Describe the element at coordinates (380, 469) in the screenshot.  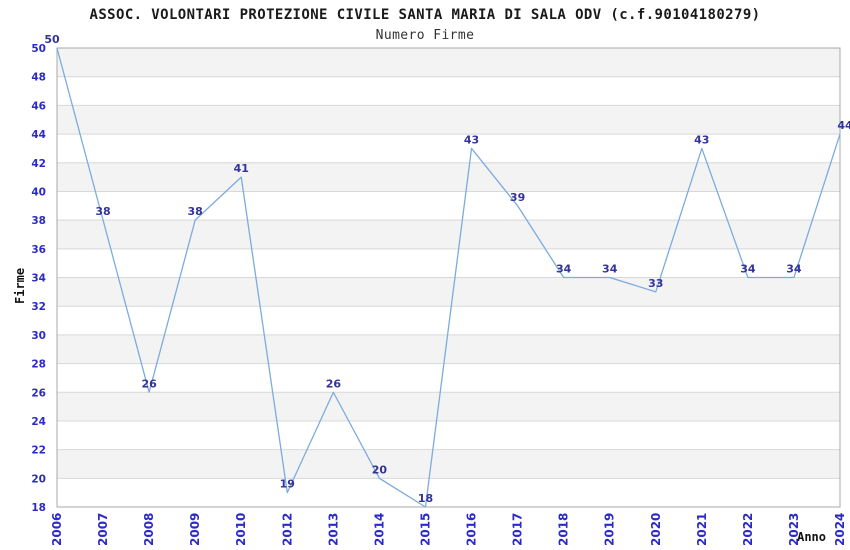
I see `point-label: 20` at that location.